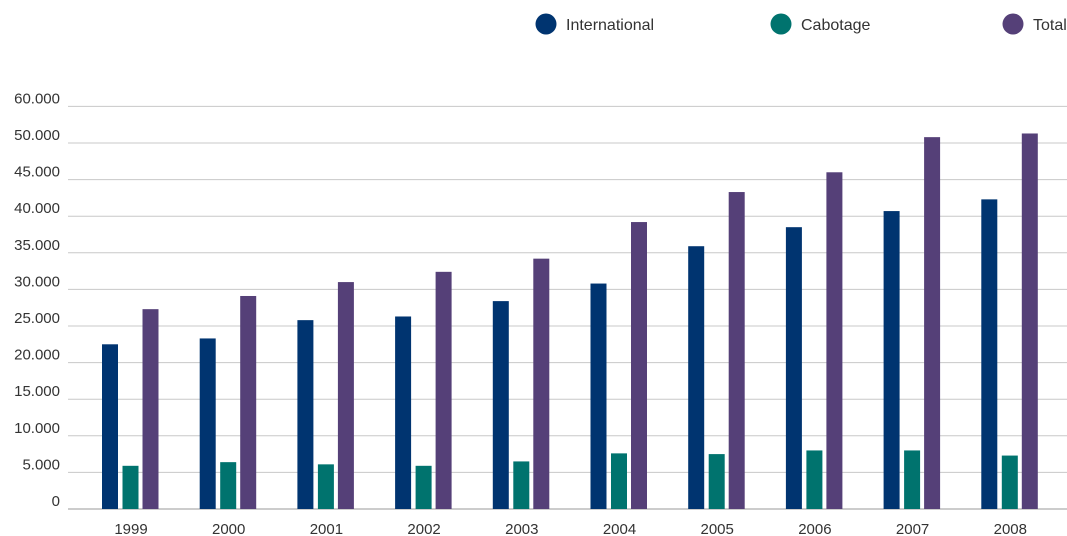  What do you see at coordinates (1050, 25) in the screenshot?
I see `legend-label-total: Total` at bounding box center [1050, 25].